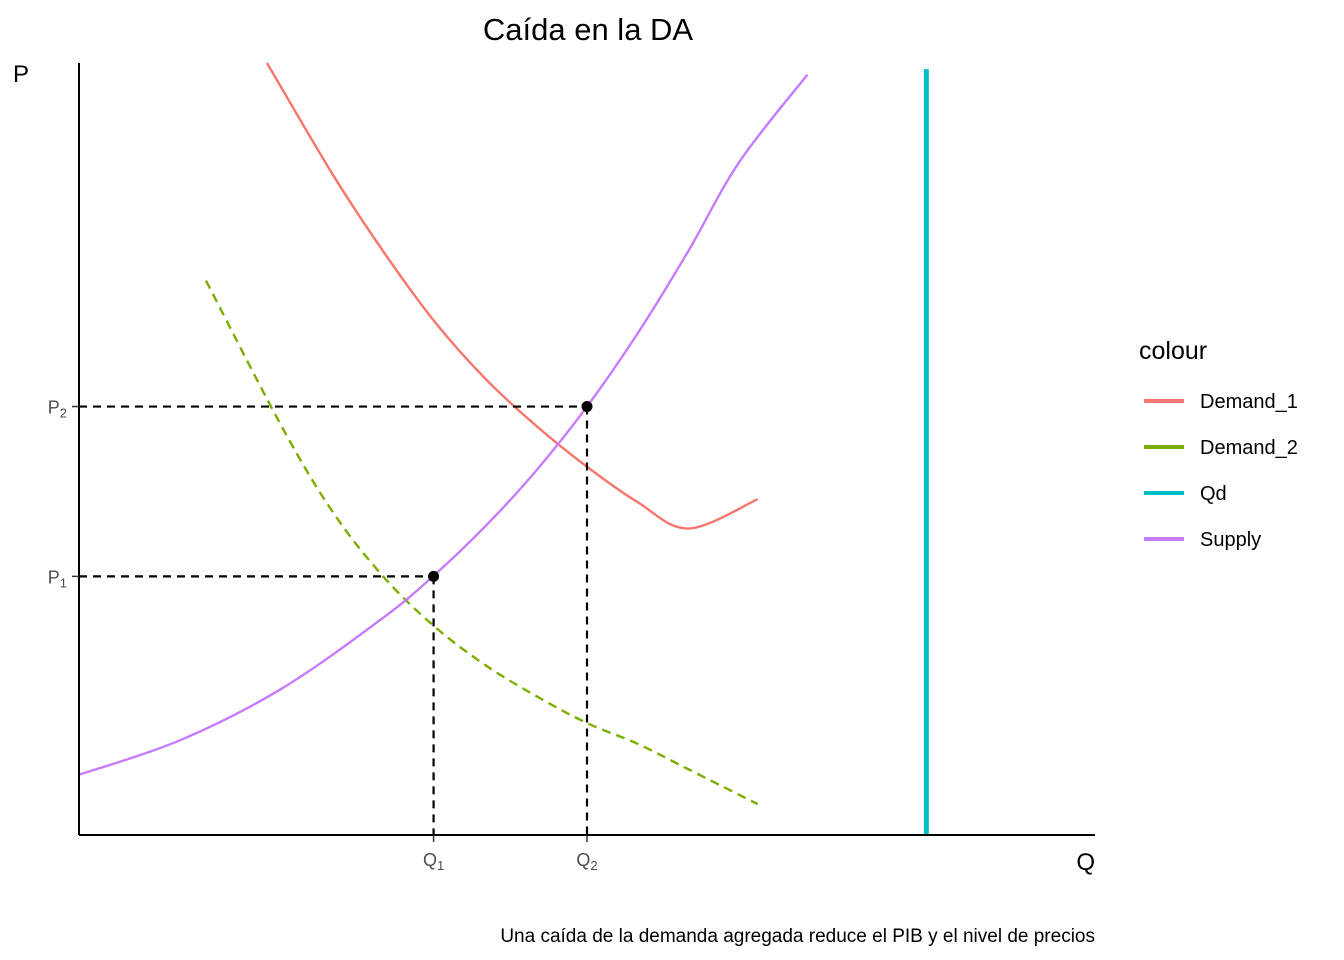  I want to click on chart-title: Caída en la DA, so click(588, 29).